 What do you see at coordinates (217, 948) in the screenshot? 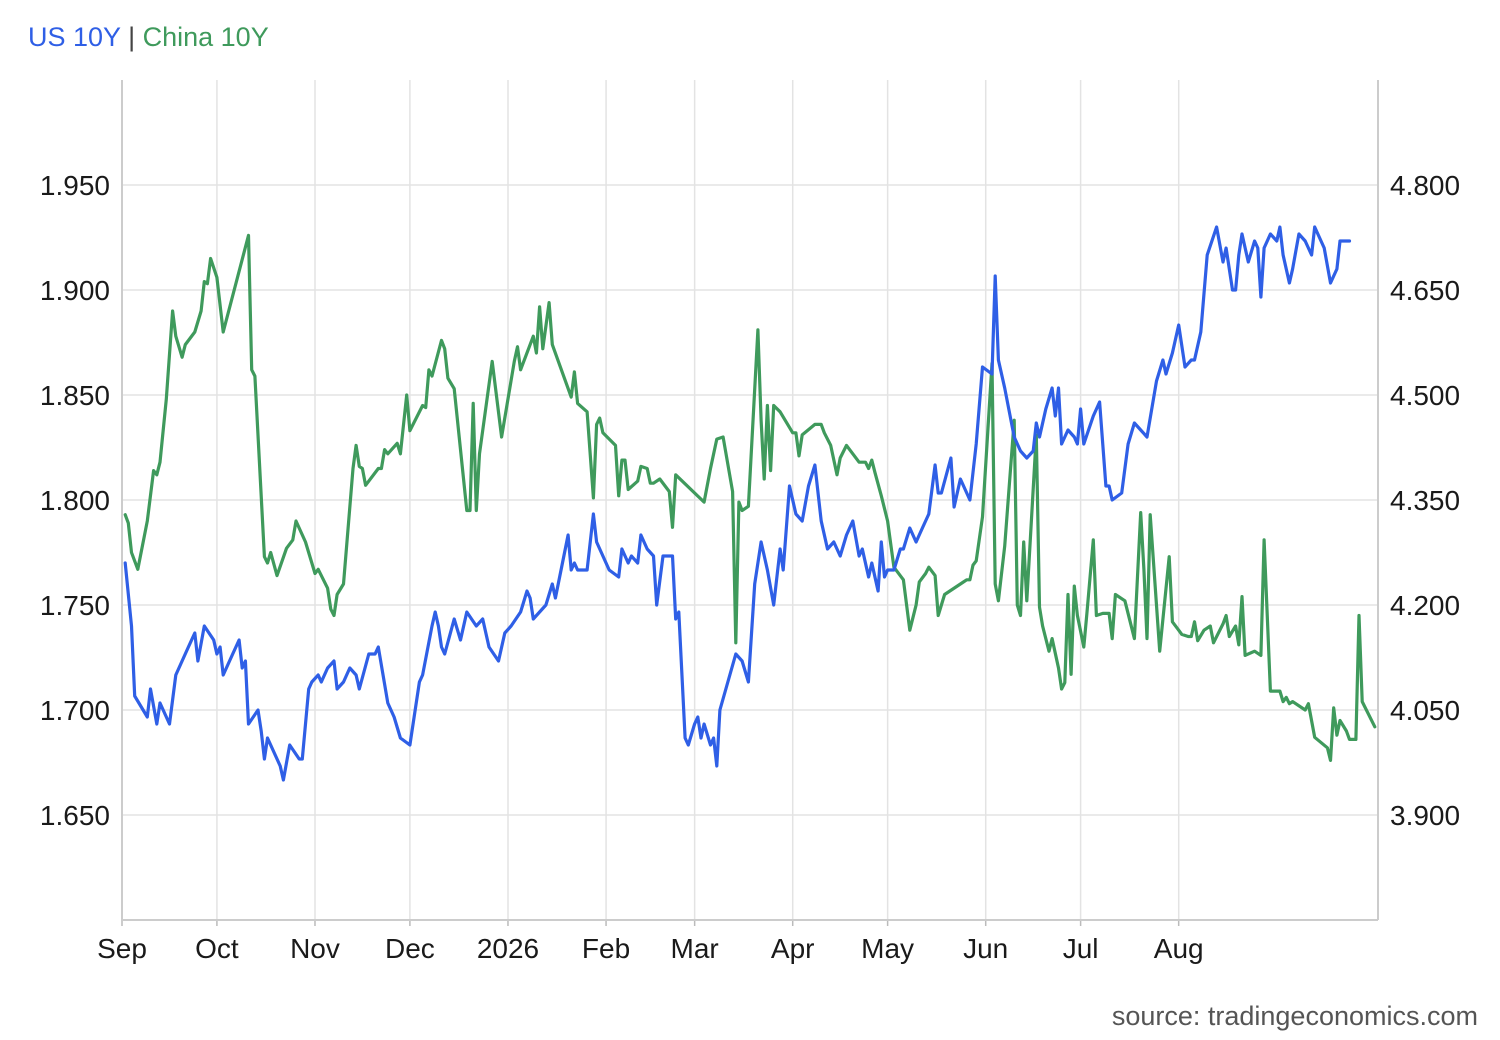
I see `x-axis-tick: Oct` at bounding box center [217, 948].